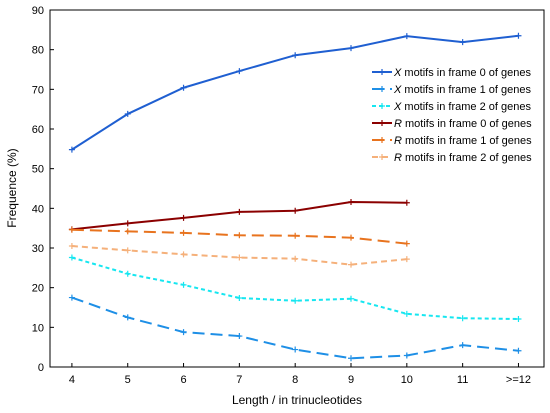 The image size is (550, 413). I want to click on y-tick-label: 20, so click(38, 289).